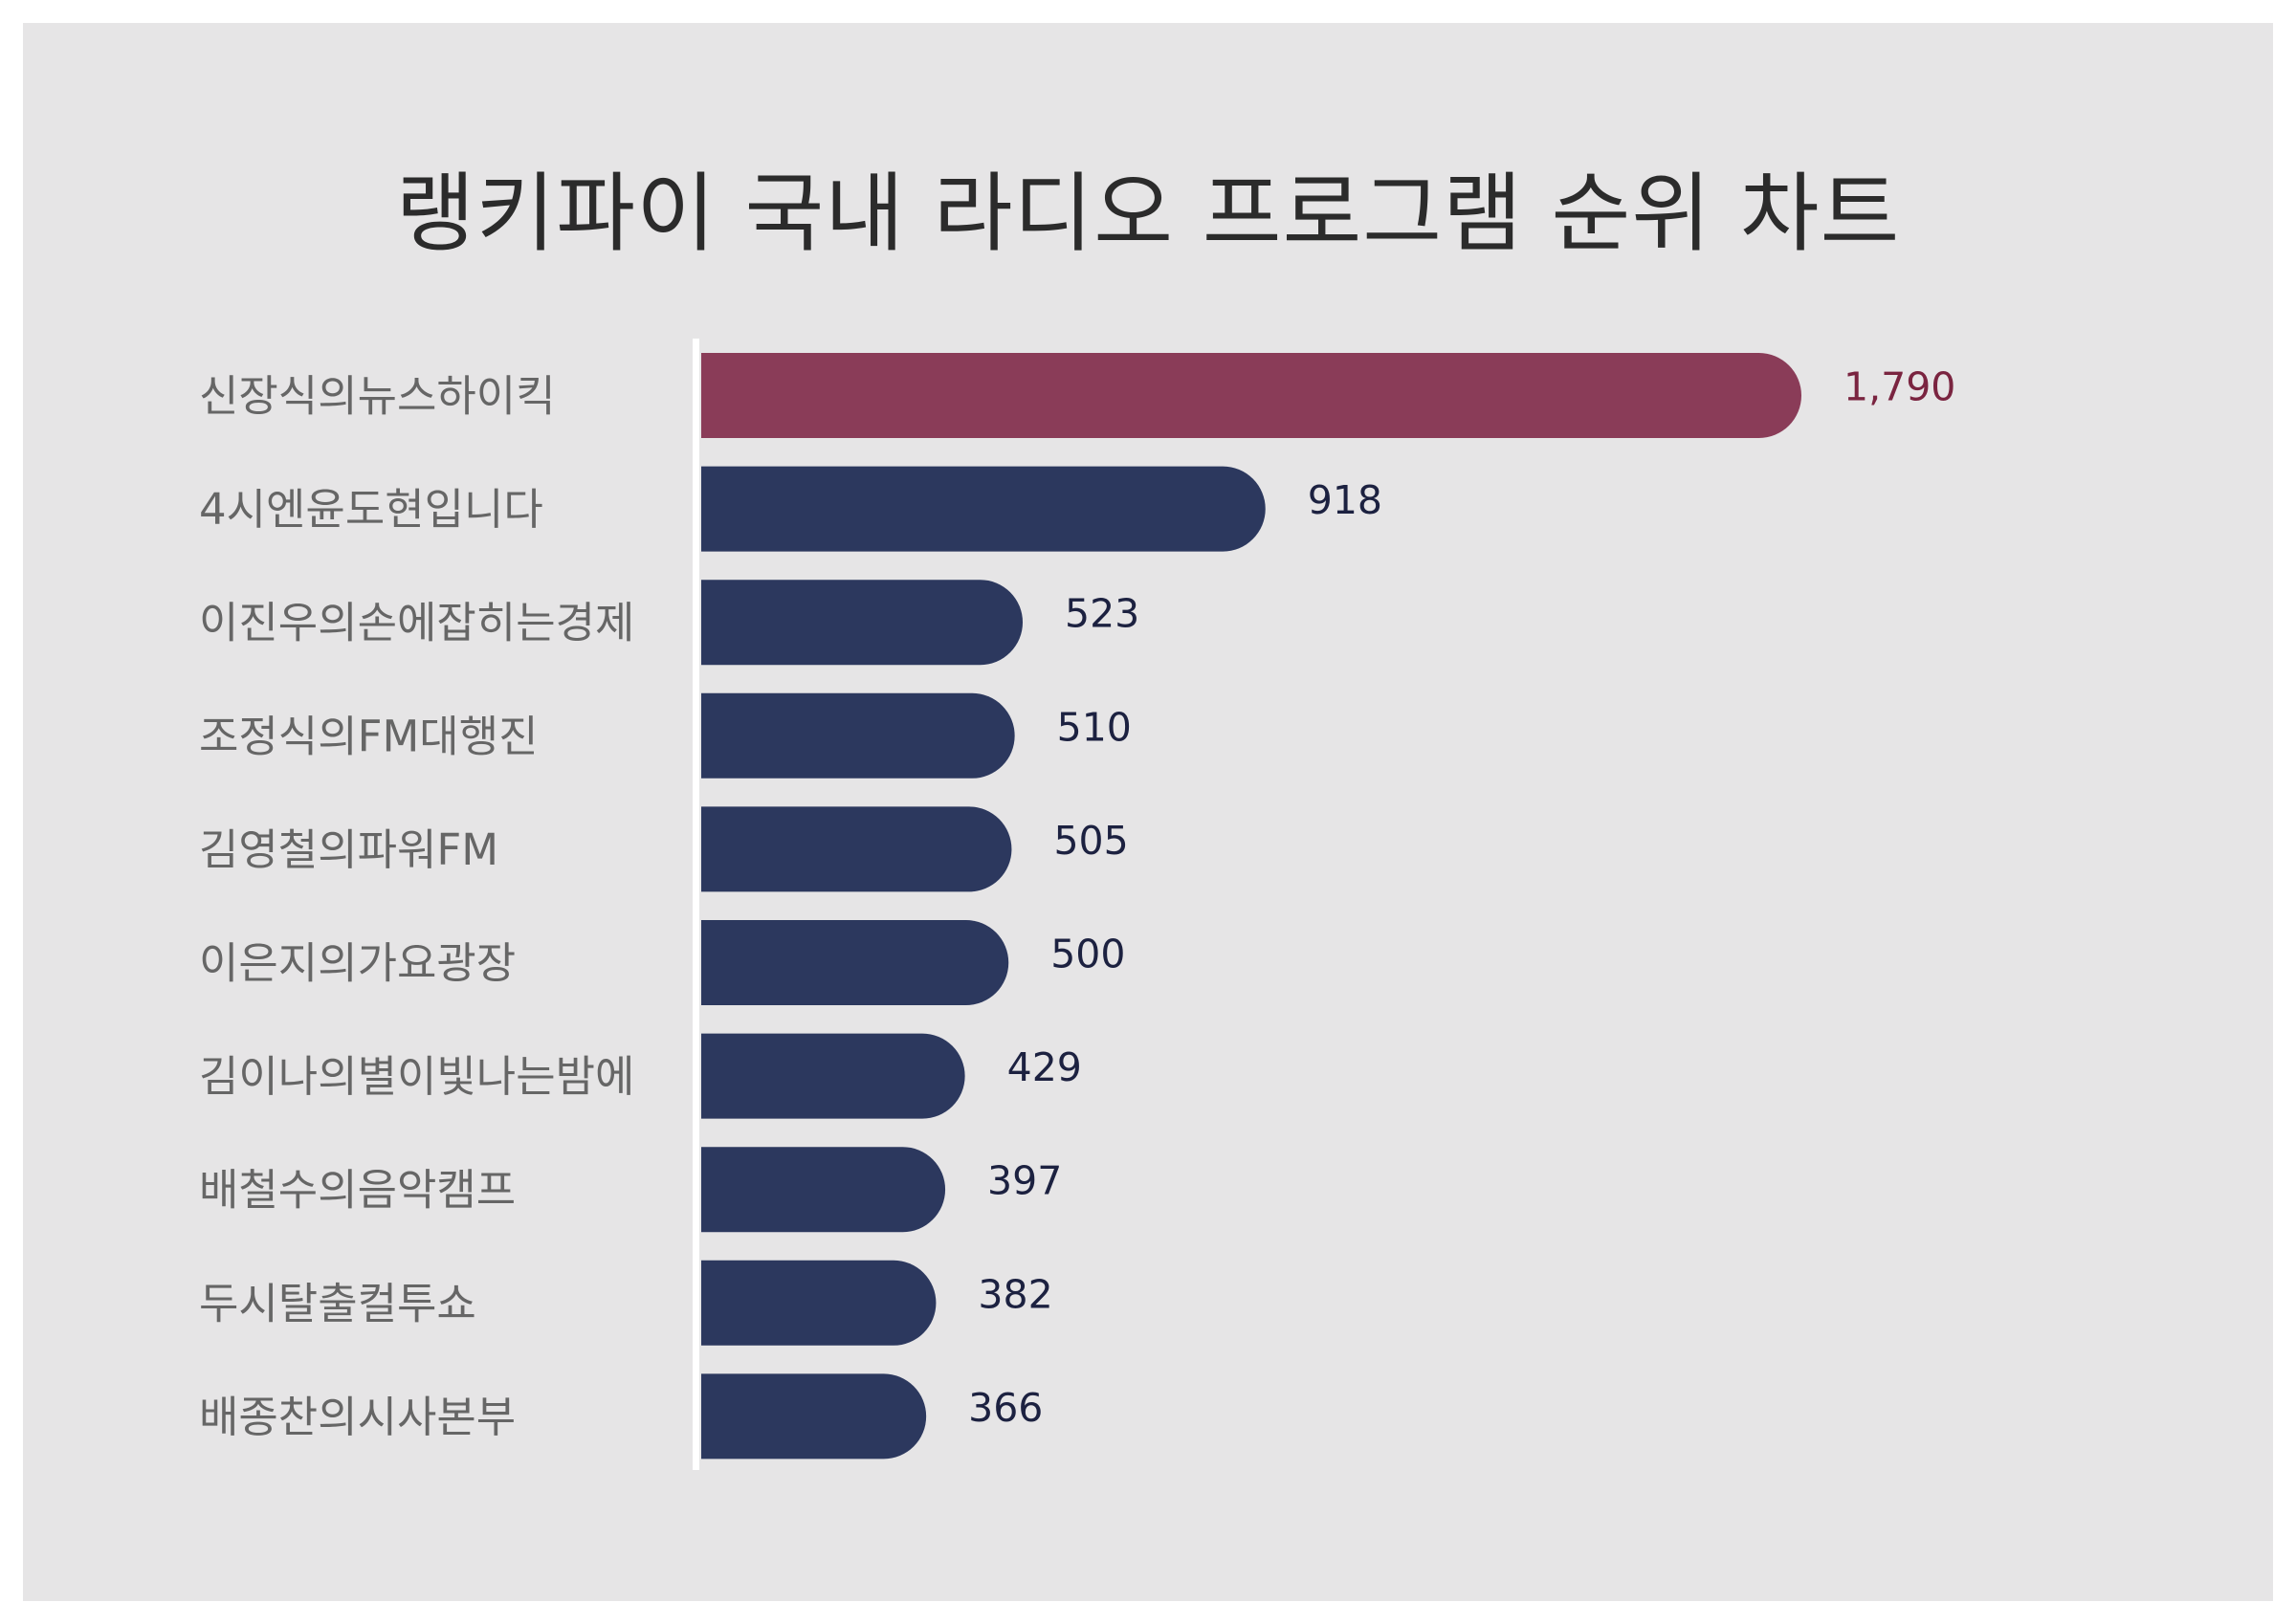  Describe the element at coordinates (358, 1417) in the screenshot. I see `category-label: 배종찬의시사본부` at that location.